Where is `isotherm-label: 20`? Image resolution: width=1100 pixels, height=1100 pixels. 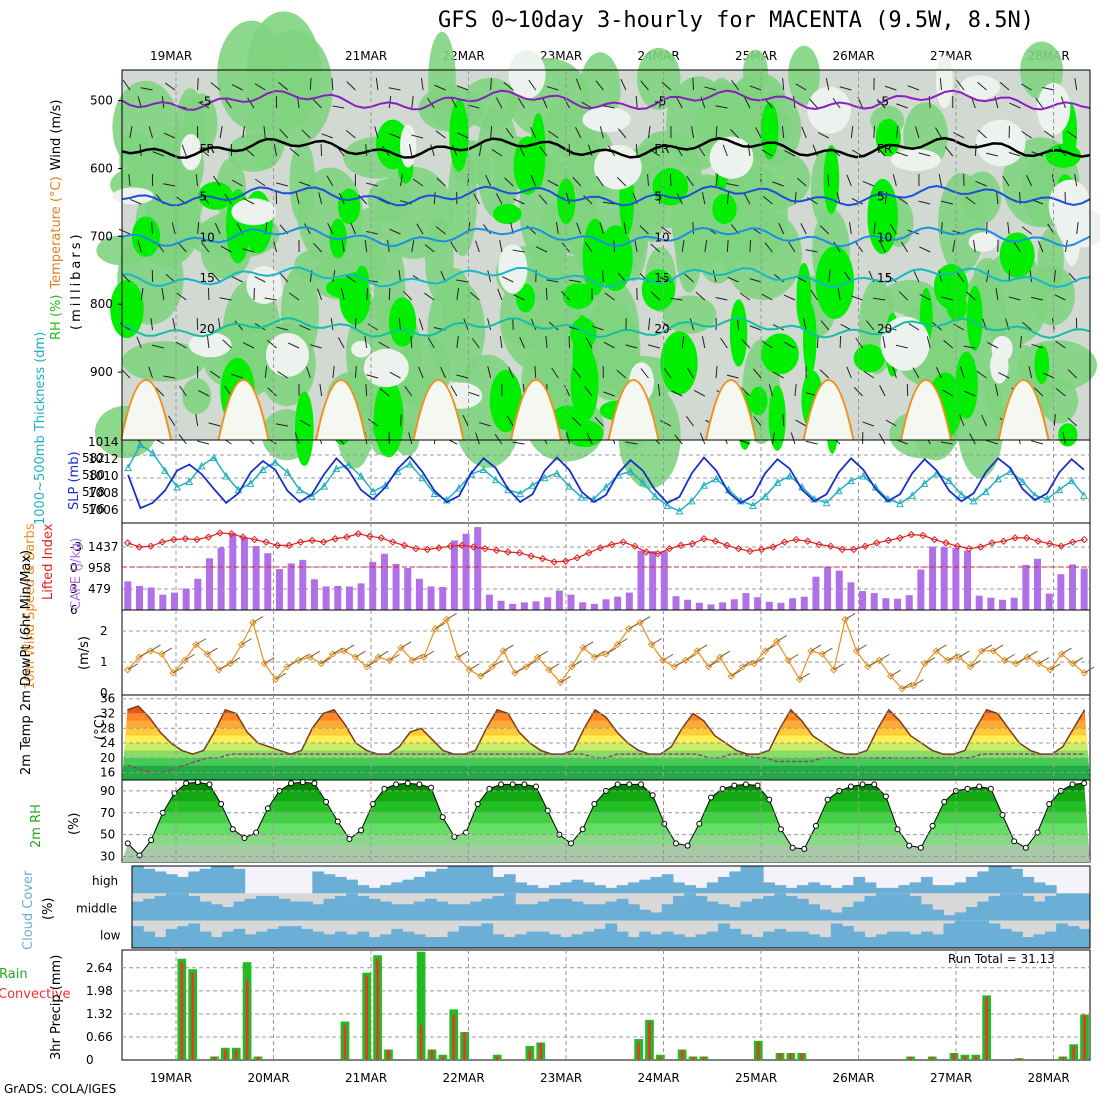 isotherm-label: 20 is located at coordinates (884, 329).